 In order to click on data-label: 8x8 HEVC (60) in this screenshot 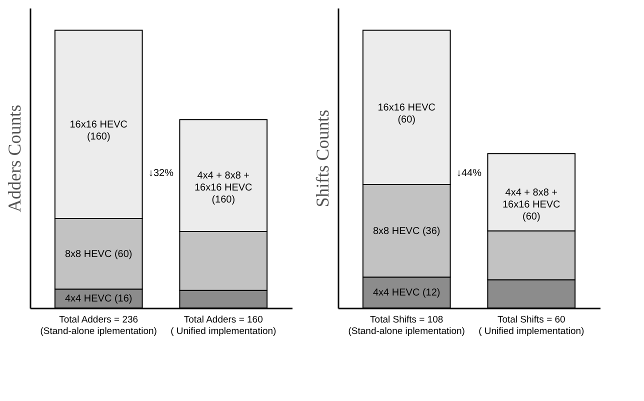, I will do `click(98, 254)`.